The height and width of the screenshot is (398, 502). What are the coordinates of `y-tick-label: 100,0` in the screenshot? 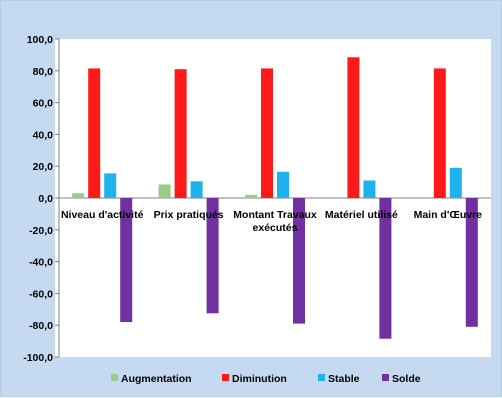 It's located at (40, 40).